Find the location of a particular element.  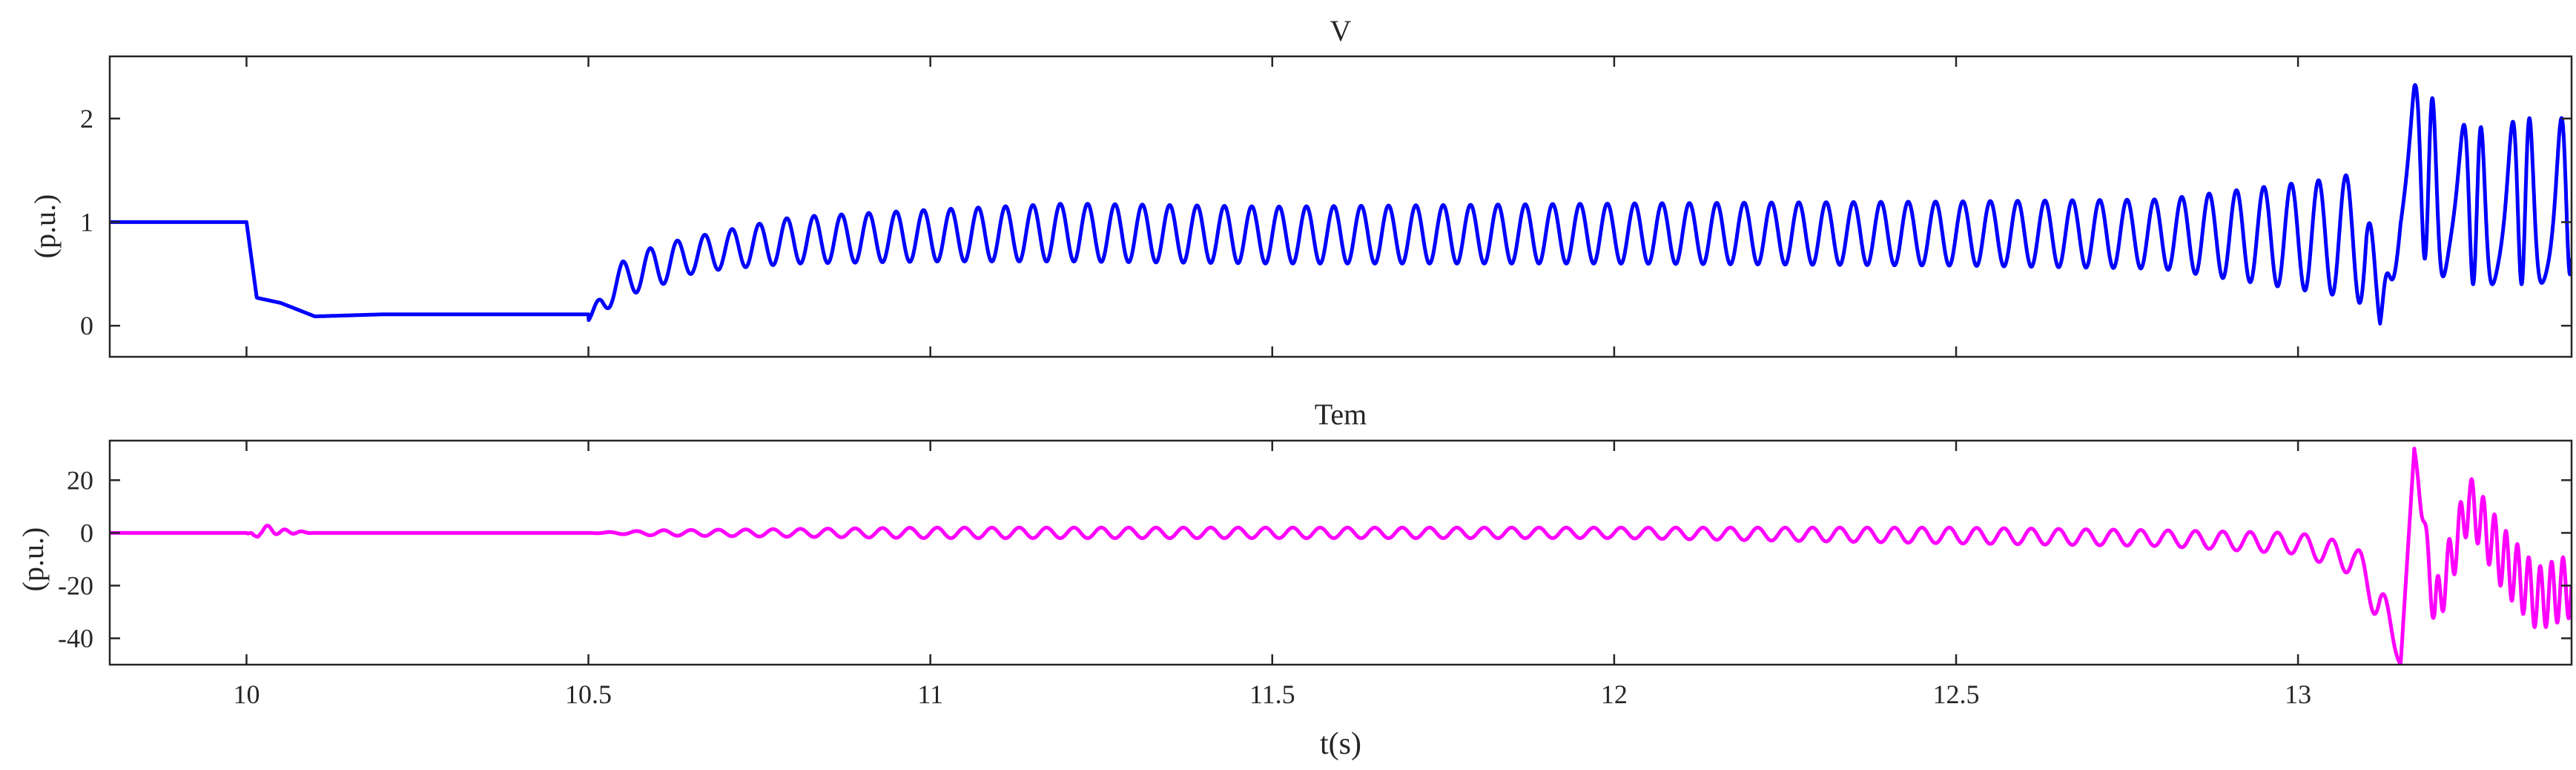

x-tick-label: 11.5 is located at coordinates (1272, 694).